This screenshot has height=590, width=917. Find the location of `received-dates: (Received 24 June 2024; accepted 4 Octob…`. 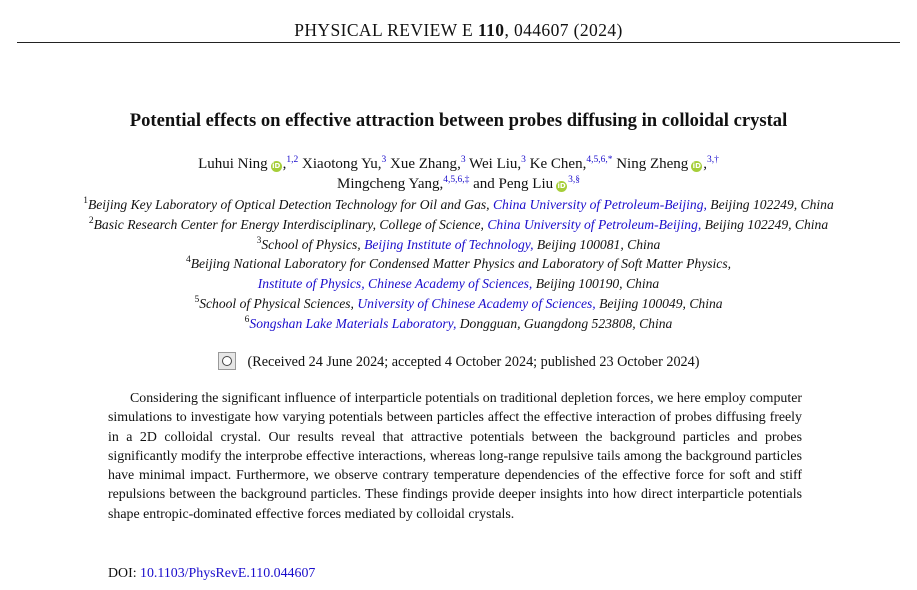

received-dates: (Received 24 June 2024; accepted 4 Octob… is located at coordinates (458, 361).